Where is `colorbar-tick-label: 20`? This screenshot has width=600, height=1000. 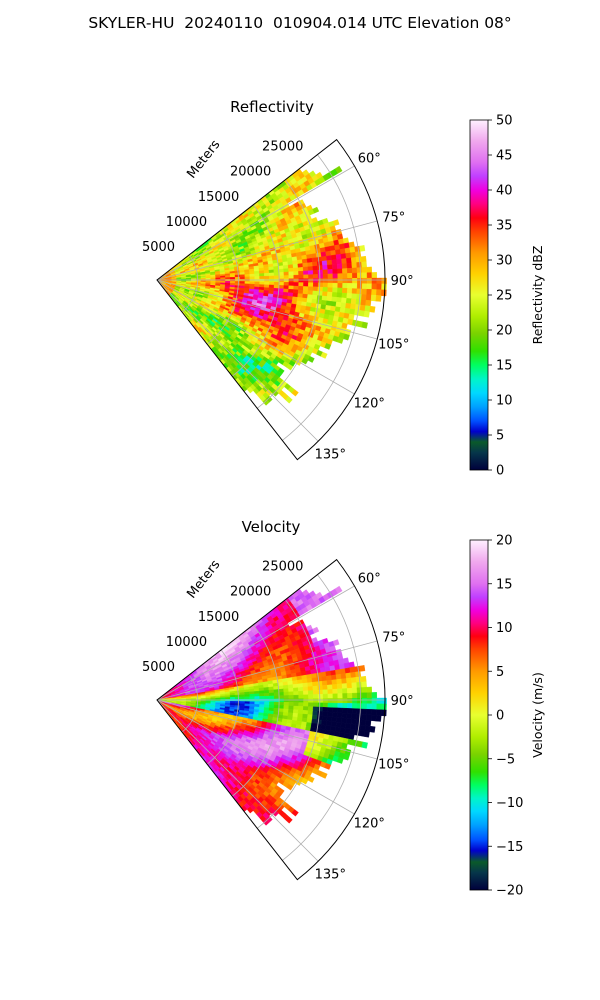 colorbar-tick-label: 20 is located at coordinates (504, 331).